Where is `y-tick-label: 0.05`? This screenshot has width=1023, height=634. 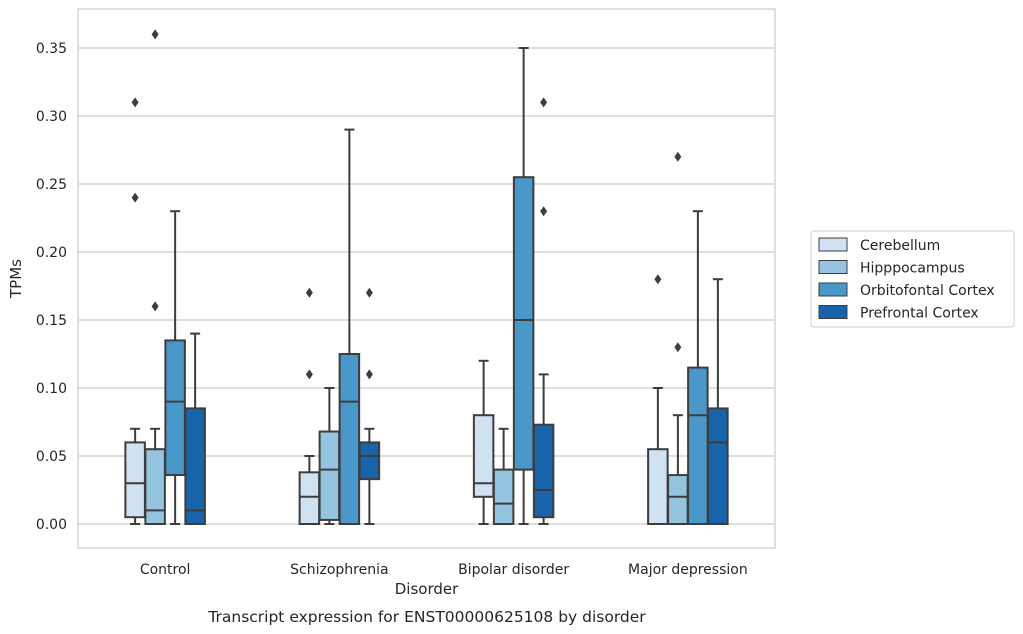
y-tick-label: 0.05 is located at coordinates (51, 457).